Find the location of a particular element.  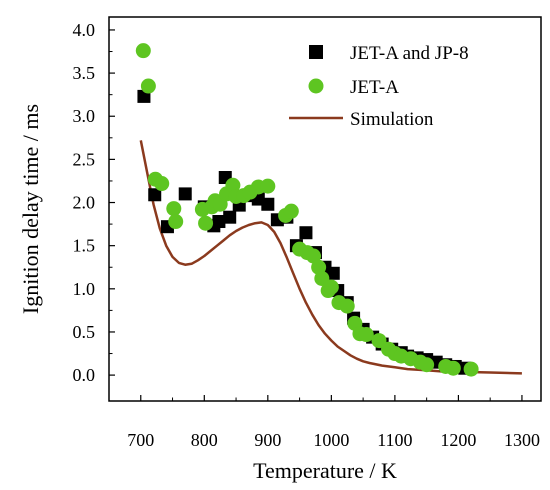

legend-label-jet-a: JET-A is located at coordinates (374, 87).